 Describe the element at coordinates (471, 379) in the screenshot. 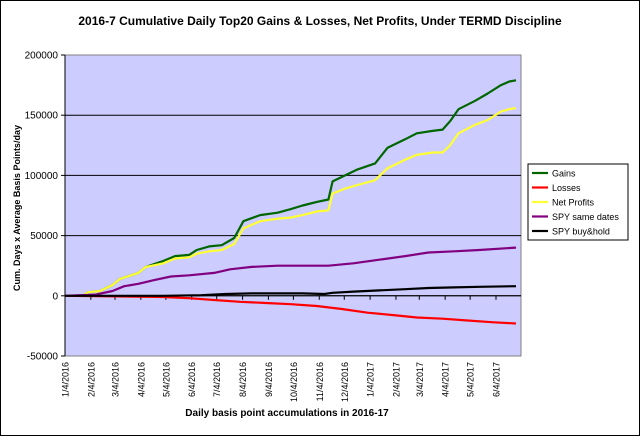

I see `x-tick-label: 5/4/2017` at that location.